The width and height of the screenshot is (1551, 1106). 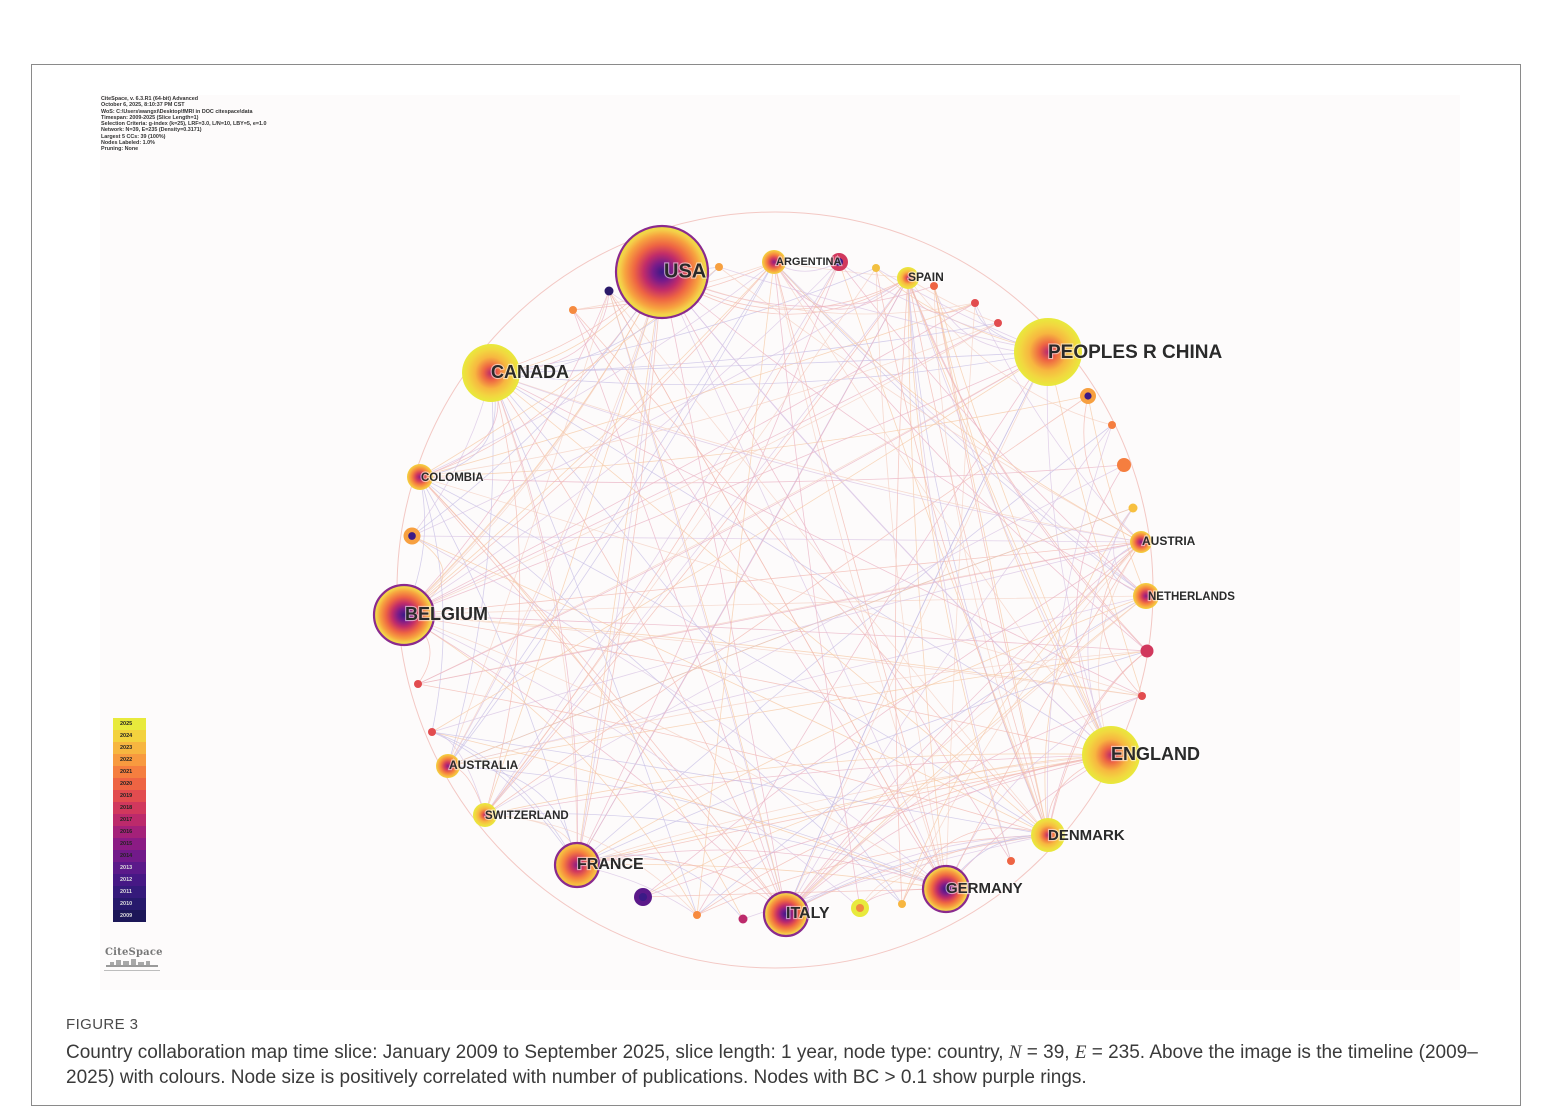 What do you see at coordinates (129, 784) in the screenshot?
I see `legend-year-2020: 2020` at bounding box center [129, 784].